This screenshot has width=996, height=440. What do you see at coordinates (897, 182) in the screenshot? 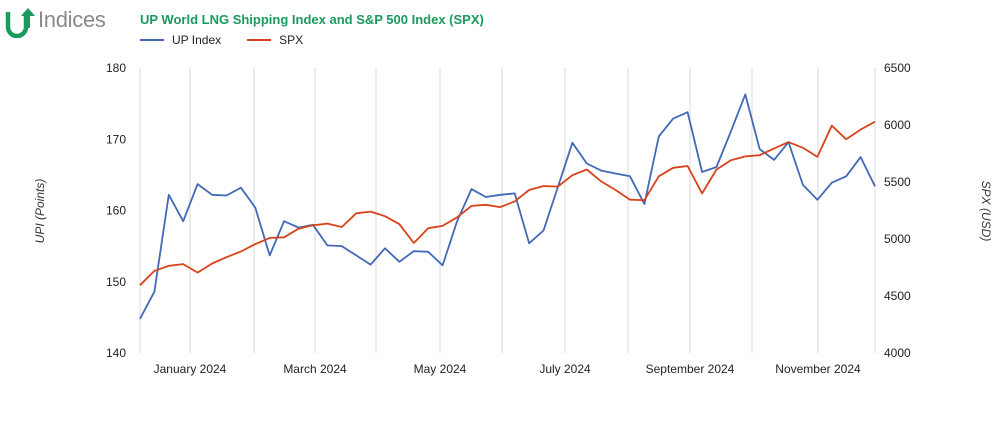
I see `right-tick-label: 5500` at bounding box center [897, 182].